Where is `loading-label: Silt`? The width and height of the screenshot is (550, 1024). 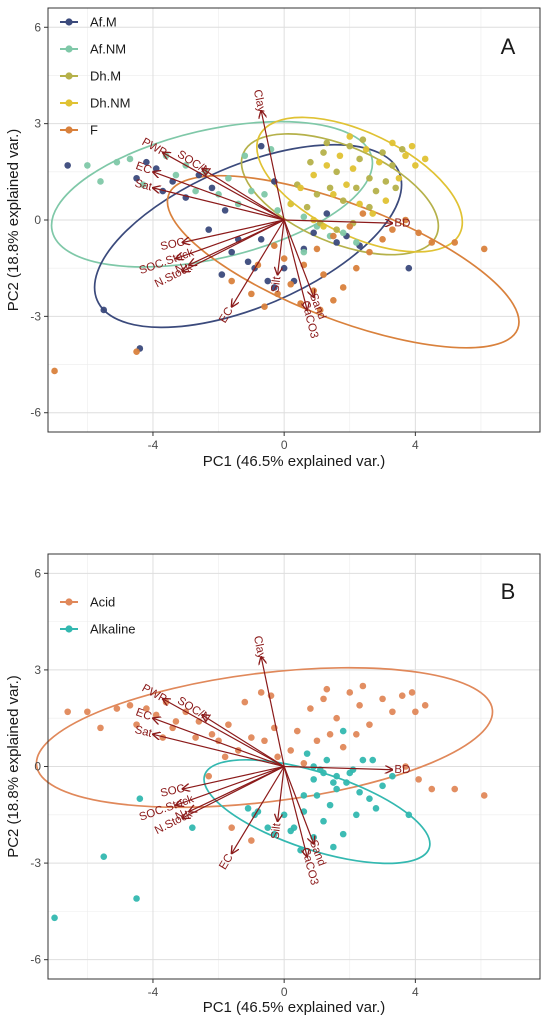
loading-label: Silt is located at coordinates (277, 831).